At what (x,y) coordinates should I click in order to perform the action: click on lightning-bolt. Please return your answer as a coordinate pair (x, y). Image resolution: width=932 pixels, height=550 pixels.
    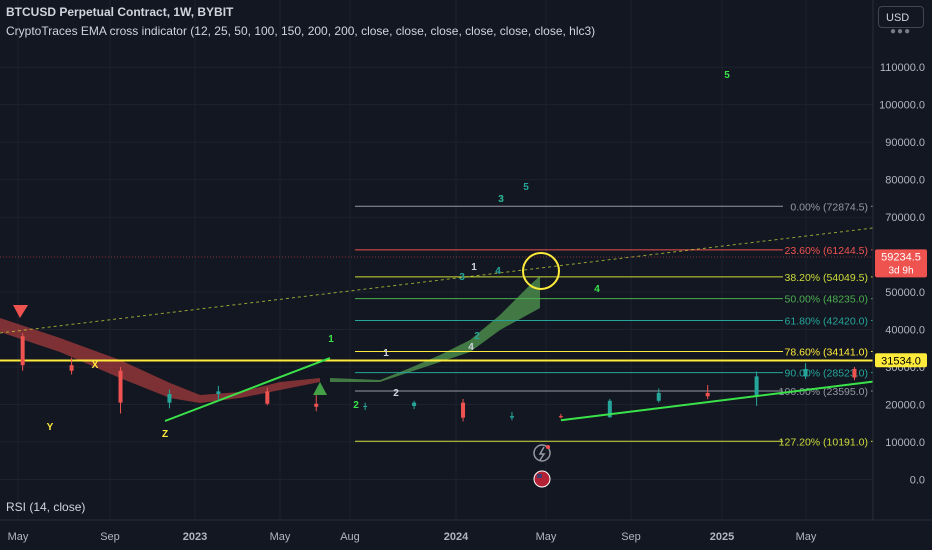
    Looking at the image, I should click on (542, 453).